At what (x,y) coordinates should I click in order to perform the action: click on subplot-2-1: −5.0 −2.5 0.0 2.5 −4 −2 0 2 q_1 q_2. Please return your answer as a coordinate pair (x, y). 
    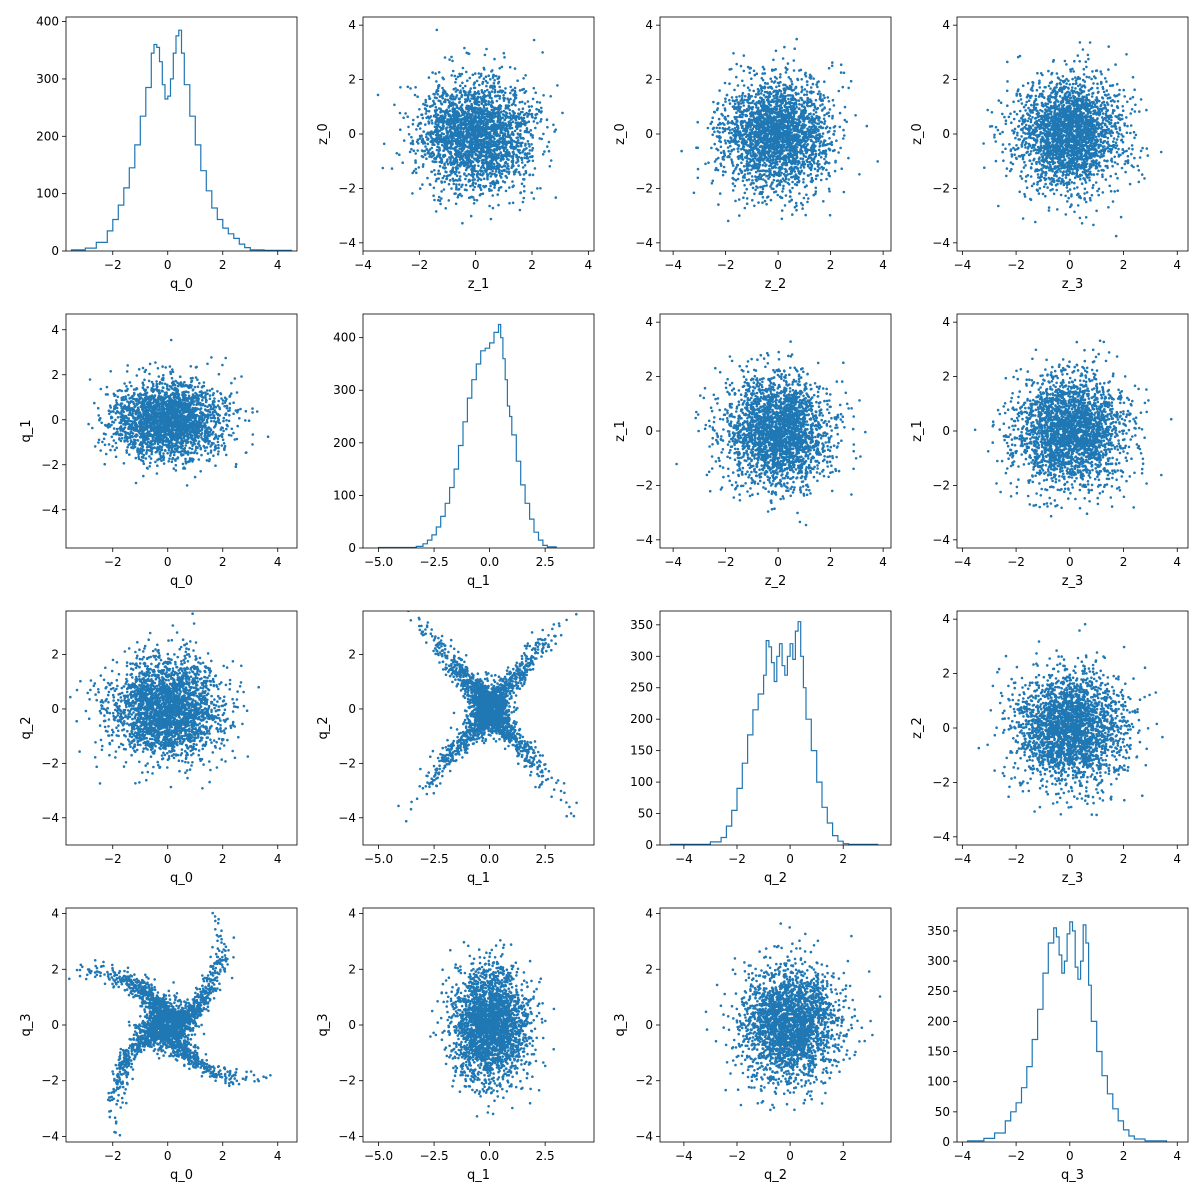
    Looking at the image, I should click on (455, 748).